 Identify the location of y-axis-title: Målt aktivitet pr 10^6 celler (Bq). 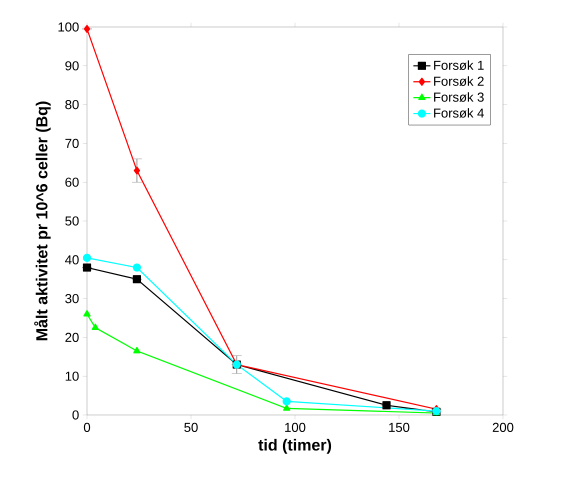
(42, 221).